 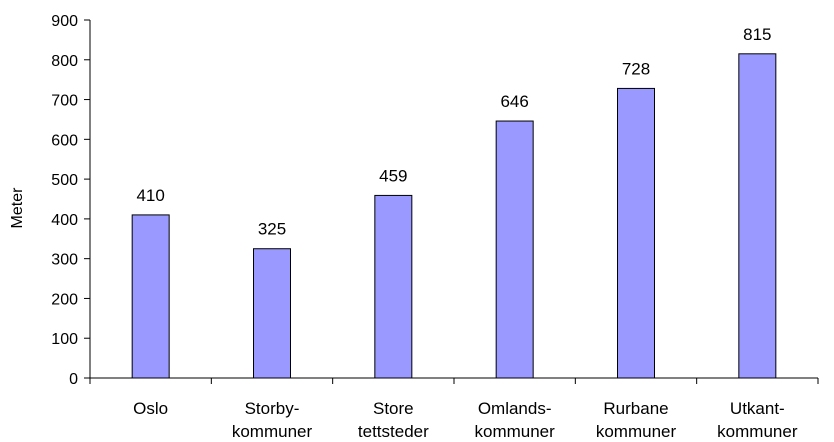 What do you see at coordinates (635, 408) in the screenshot?
I see `category-label: Rurbane` at bounding box center [635, 408].